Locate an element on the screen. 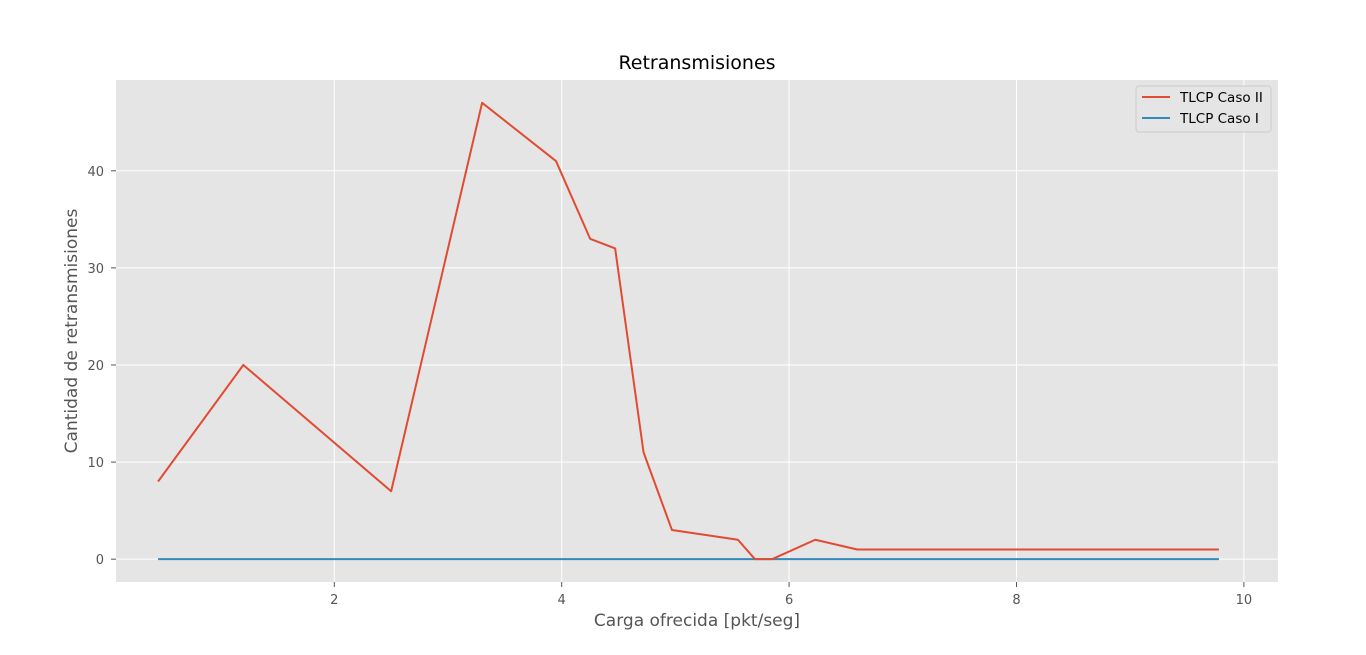  y-tick-label: 30 is located at coordinates (95, 269).